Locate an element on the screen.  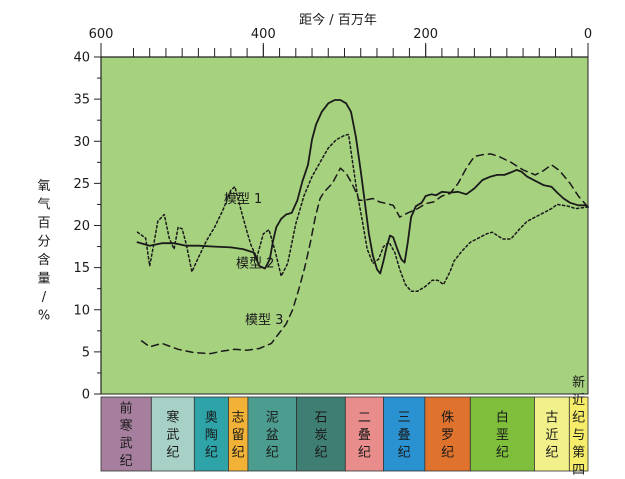
period-label: 侏罗纪 is located at coordinates (447, 435).